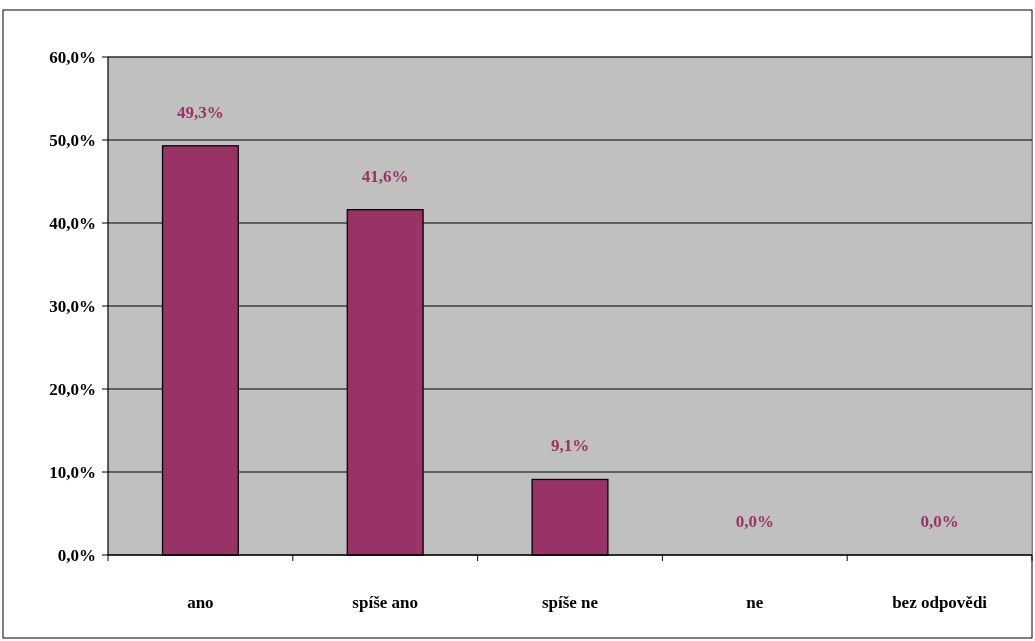 This screenshot has width=1035, height=641. What do you see at coordinates (72, 140) in the screenshot?
I see `y-tick-label: 50,0%` at bounding box center [72, 140].